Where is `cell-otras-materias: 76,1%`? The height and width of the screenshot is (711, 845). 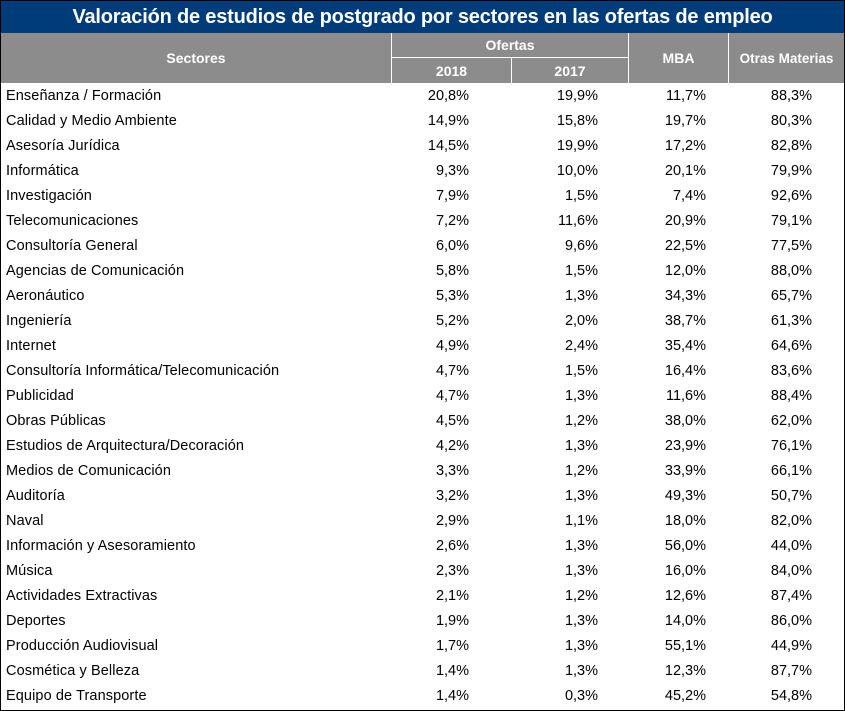 cell-otras-materias: 76,1% is located at coordinates (791, 445).